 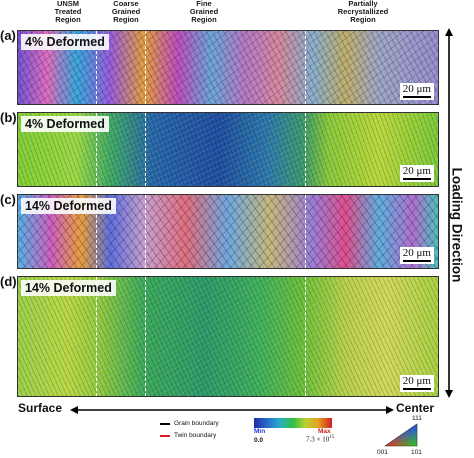 I want to click on ipf-triangle, so click(x=401, y=435).